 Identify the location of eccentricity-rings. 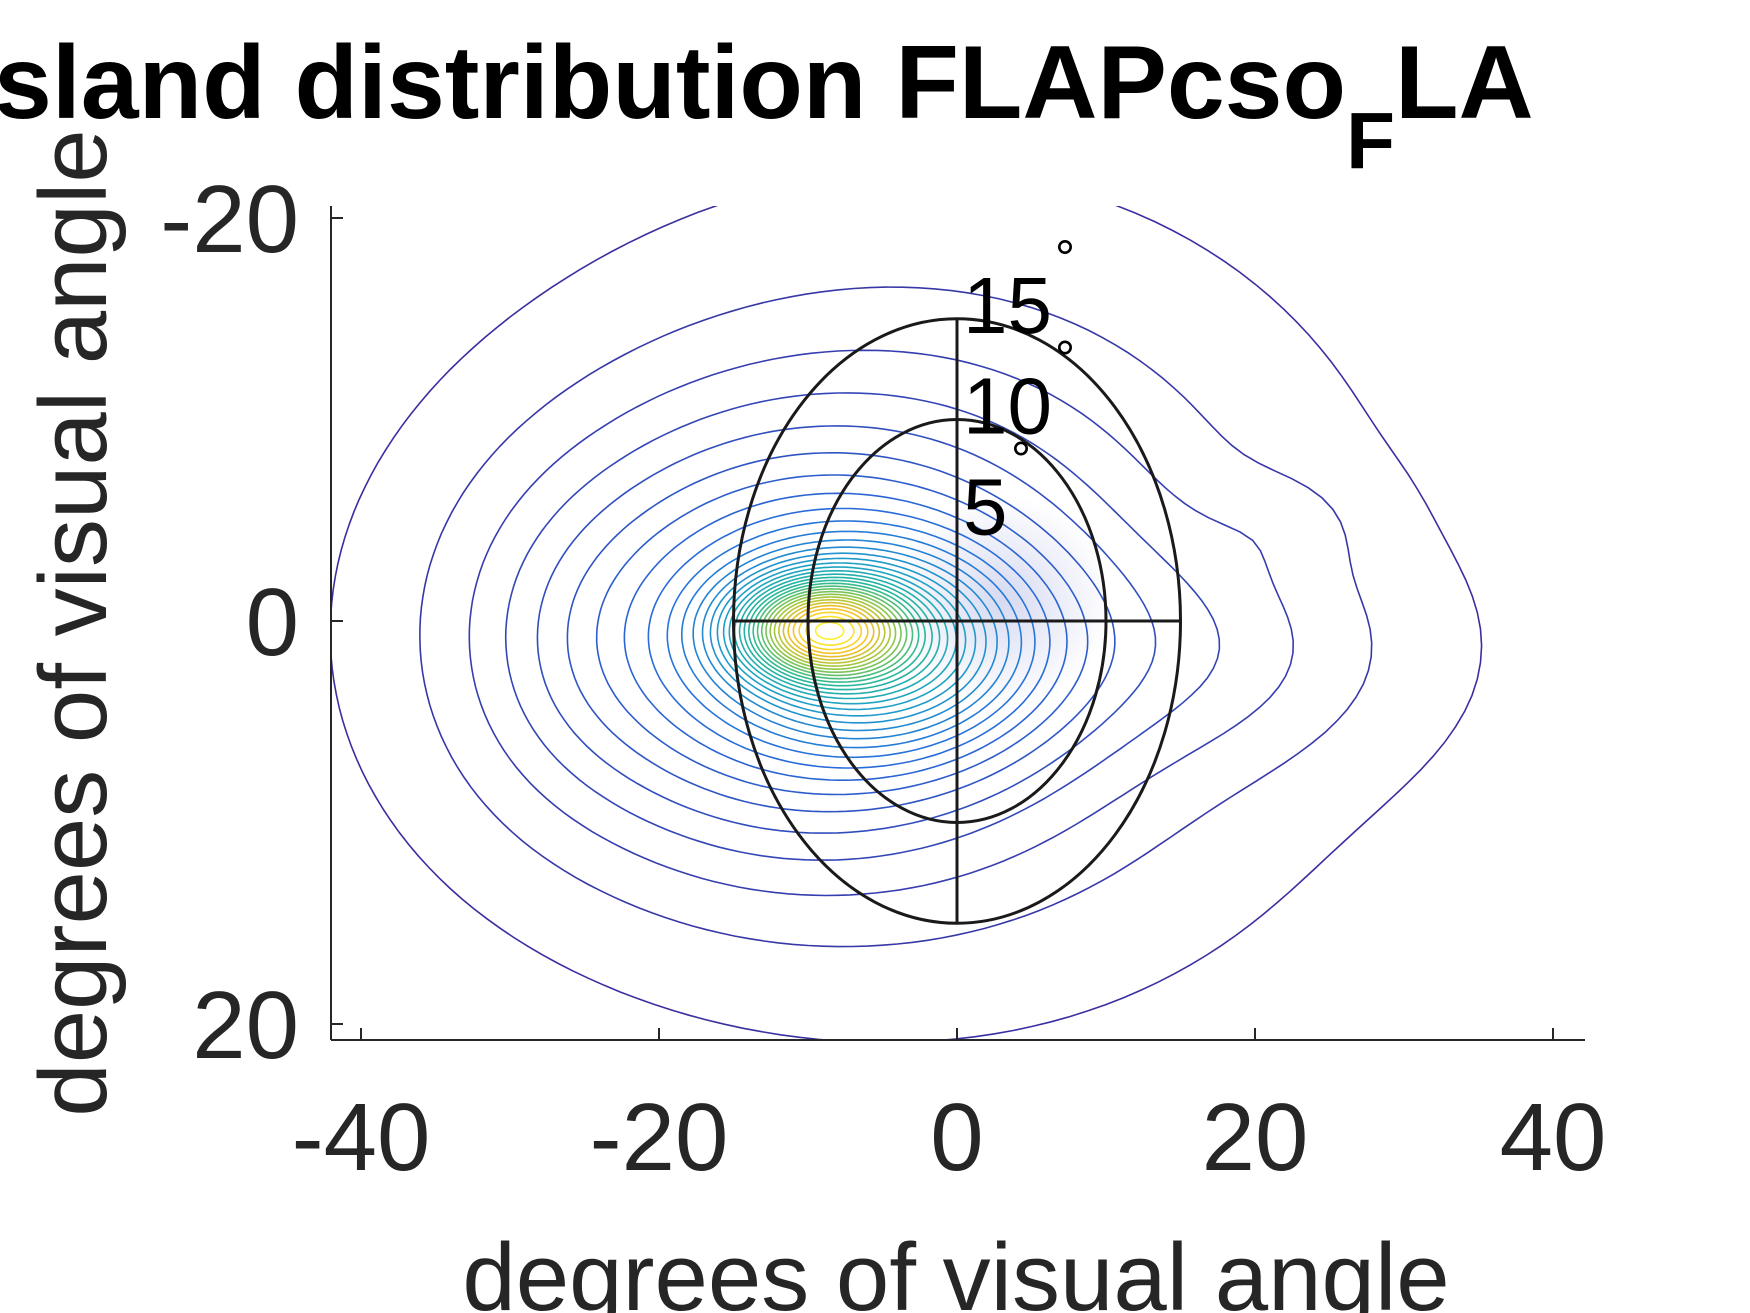
(957, 621).